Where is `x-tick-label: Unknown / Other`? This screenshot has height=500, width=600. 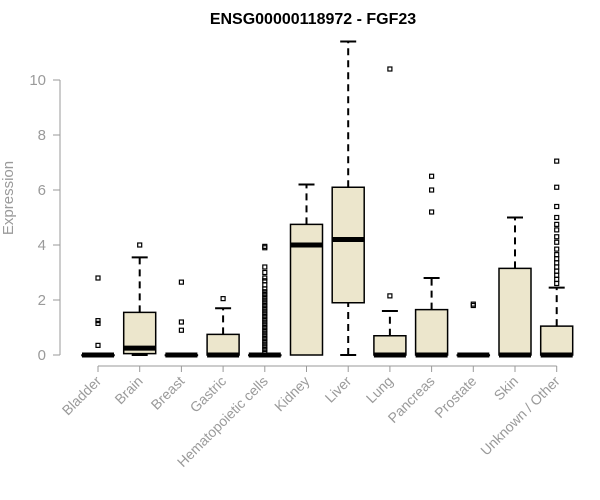 x-tick-label: Unknown / Other is located at coordinates (520, 416).